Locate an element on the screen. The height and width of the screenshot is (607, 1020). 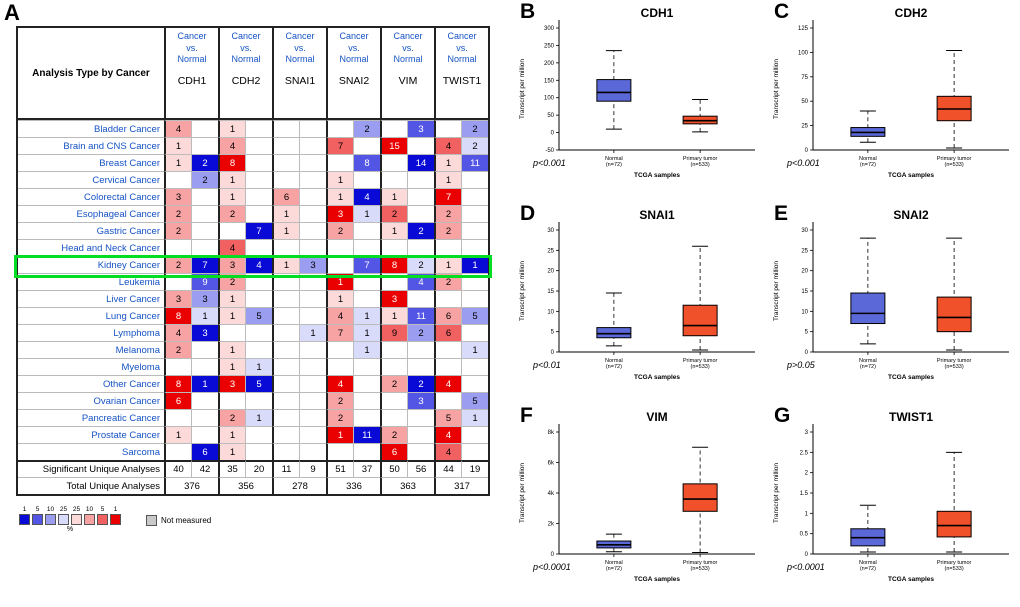
significant-count: 20 is located at coordinates (258, 468).